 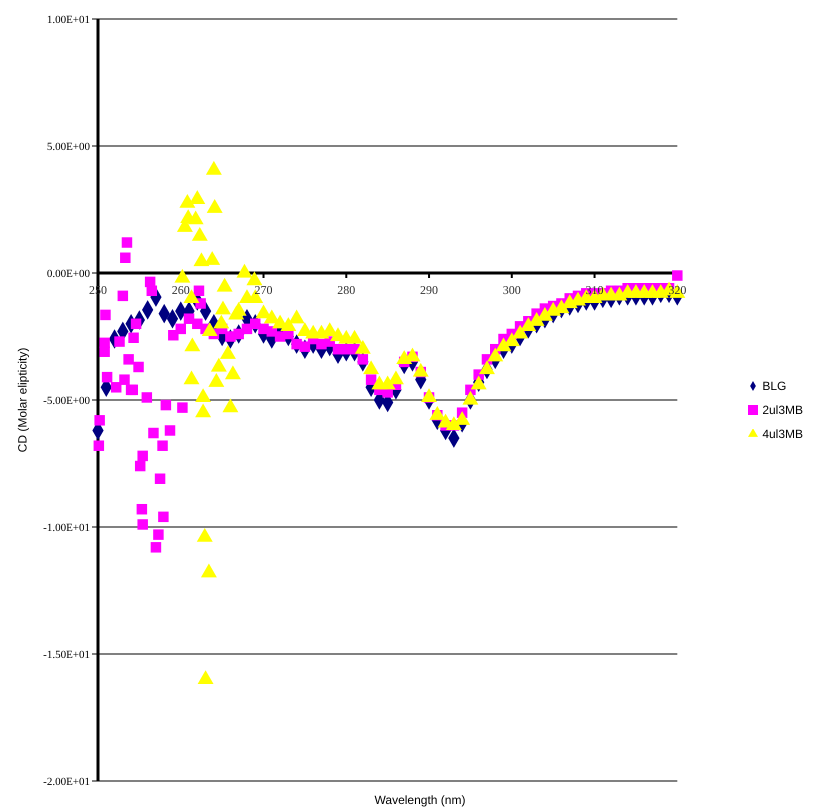 I want to click on x-tick-label: 280, so click(x=346, y=290).